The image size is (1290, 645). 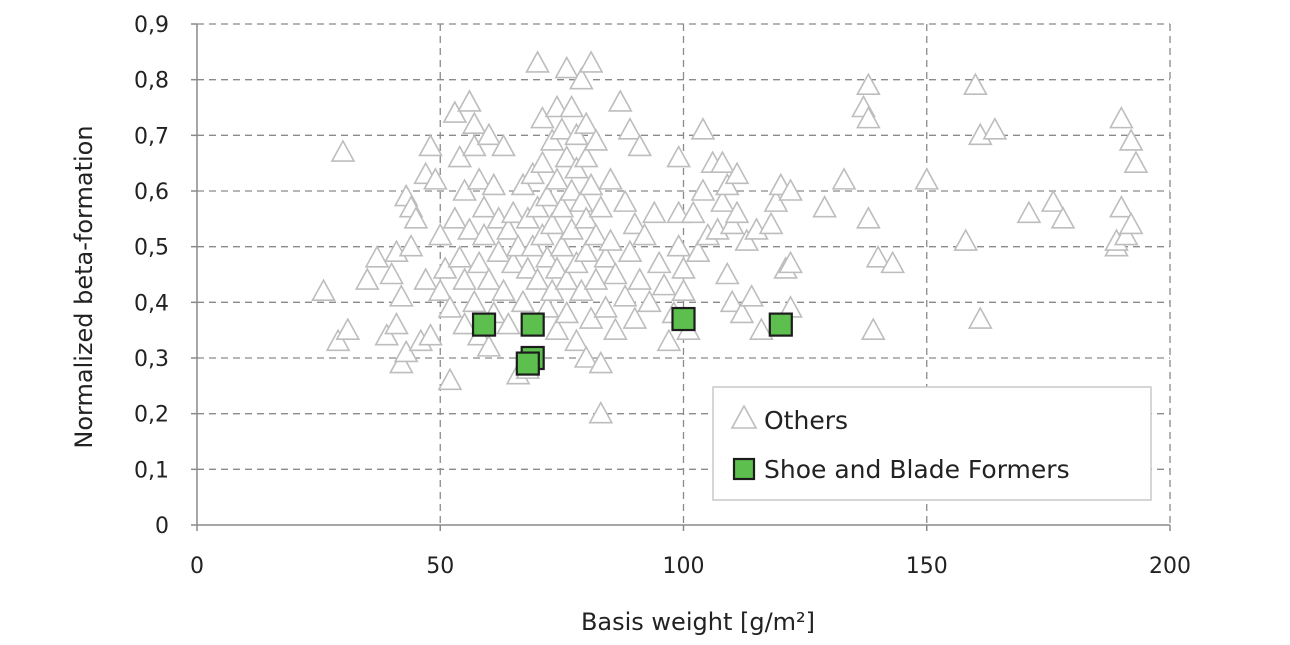 I want to click on y-tick-label: 0, so click(x=162, y=526).